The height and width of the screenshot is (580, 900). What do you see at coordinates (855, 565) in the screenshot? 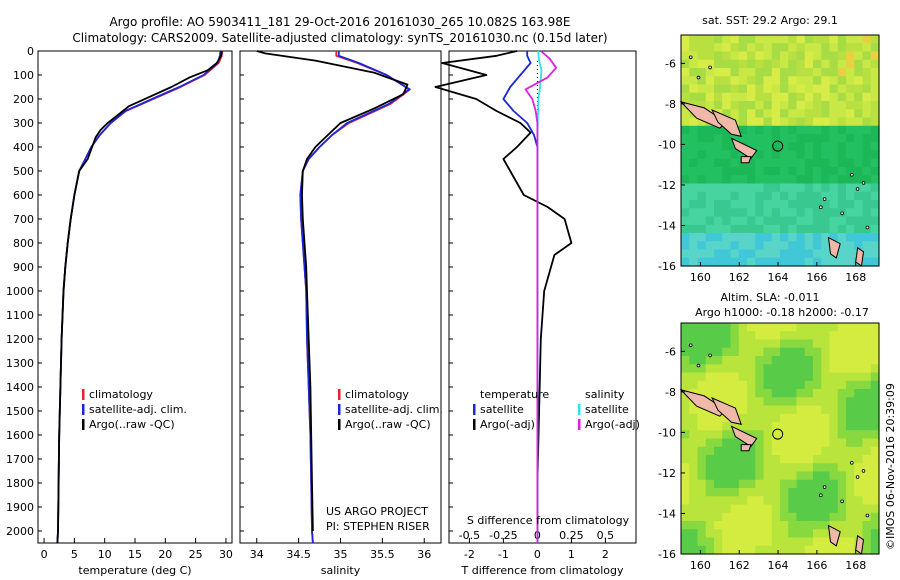
I see `sla-xtick-label: 168` at bounding box center [855, 565].